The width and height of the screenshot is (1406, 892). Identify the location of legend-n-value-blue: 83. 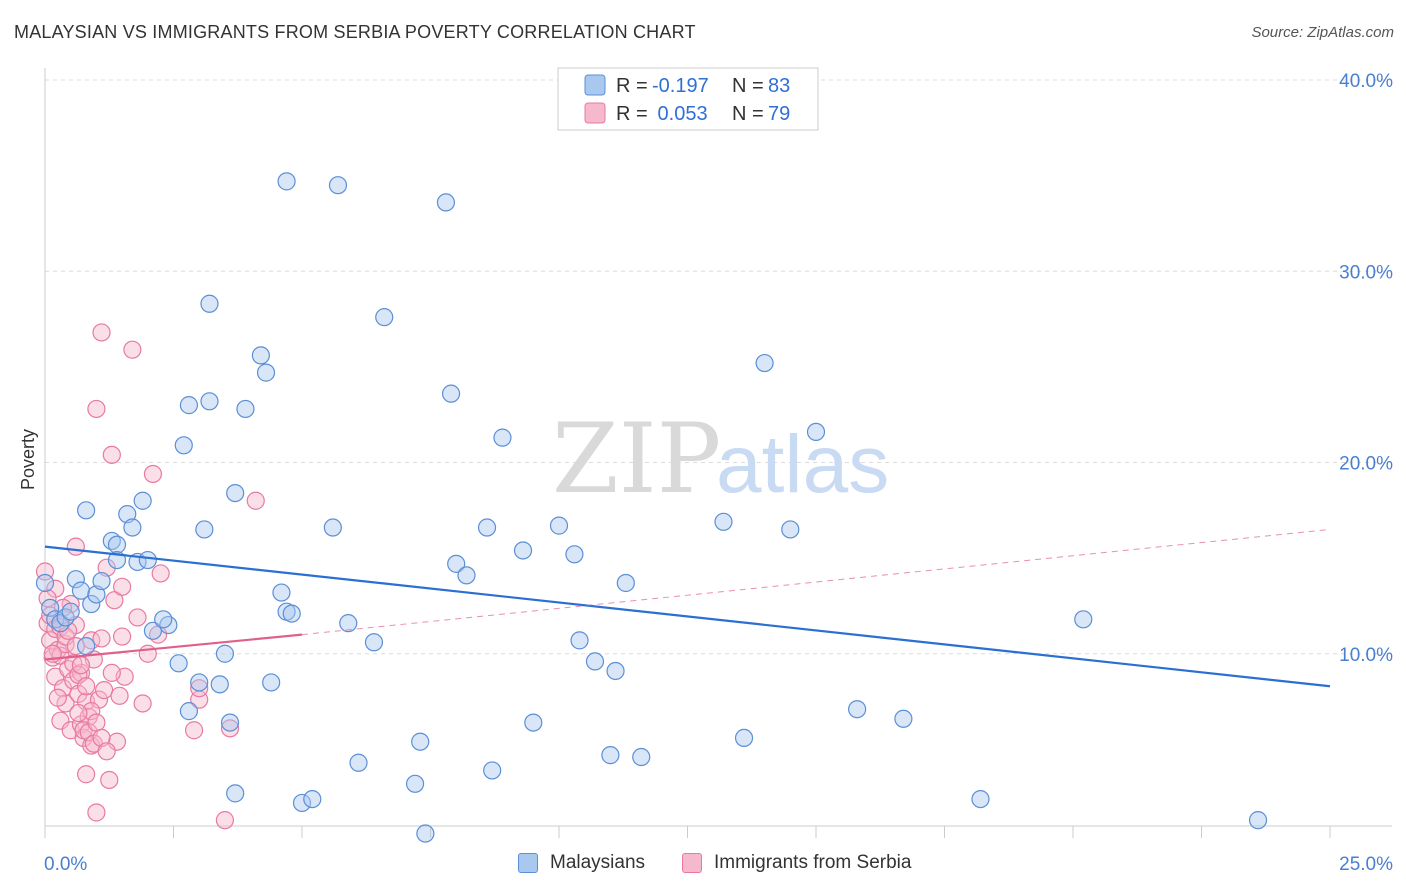
(779, 86).